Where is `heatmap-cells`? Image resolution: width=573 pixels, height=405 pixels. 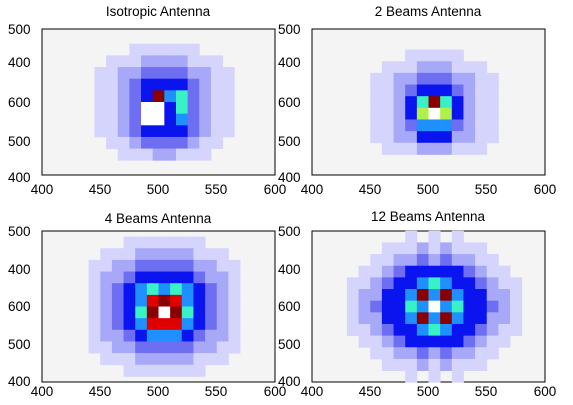 heatmap-cells is located at coordinates (164, 102).